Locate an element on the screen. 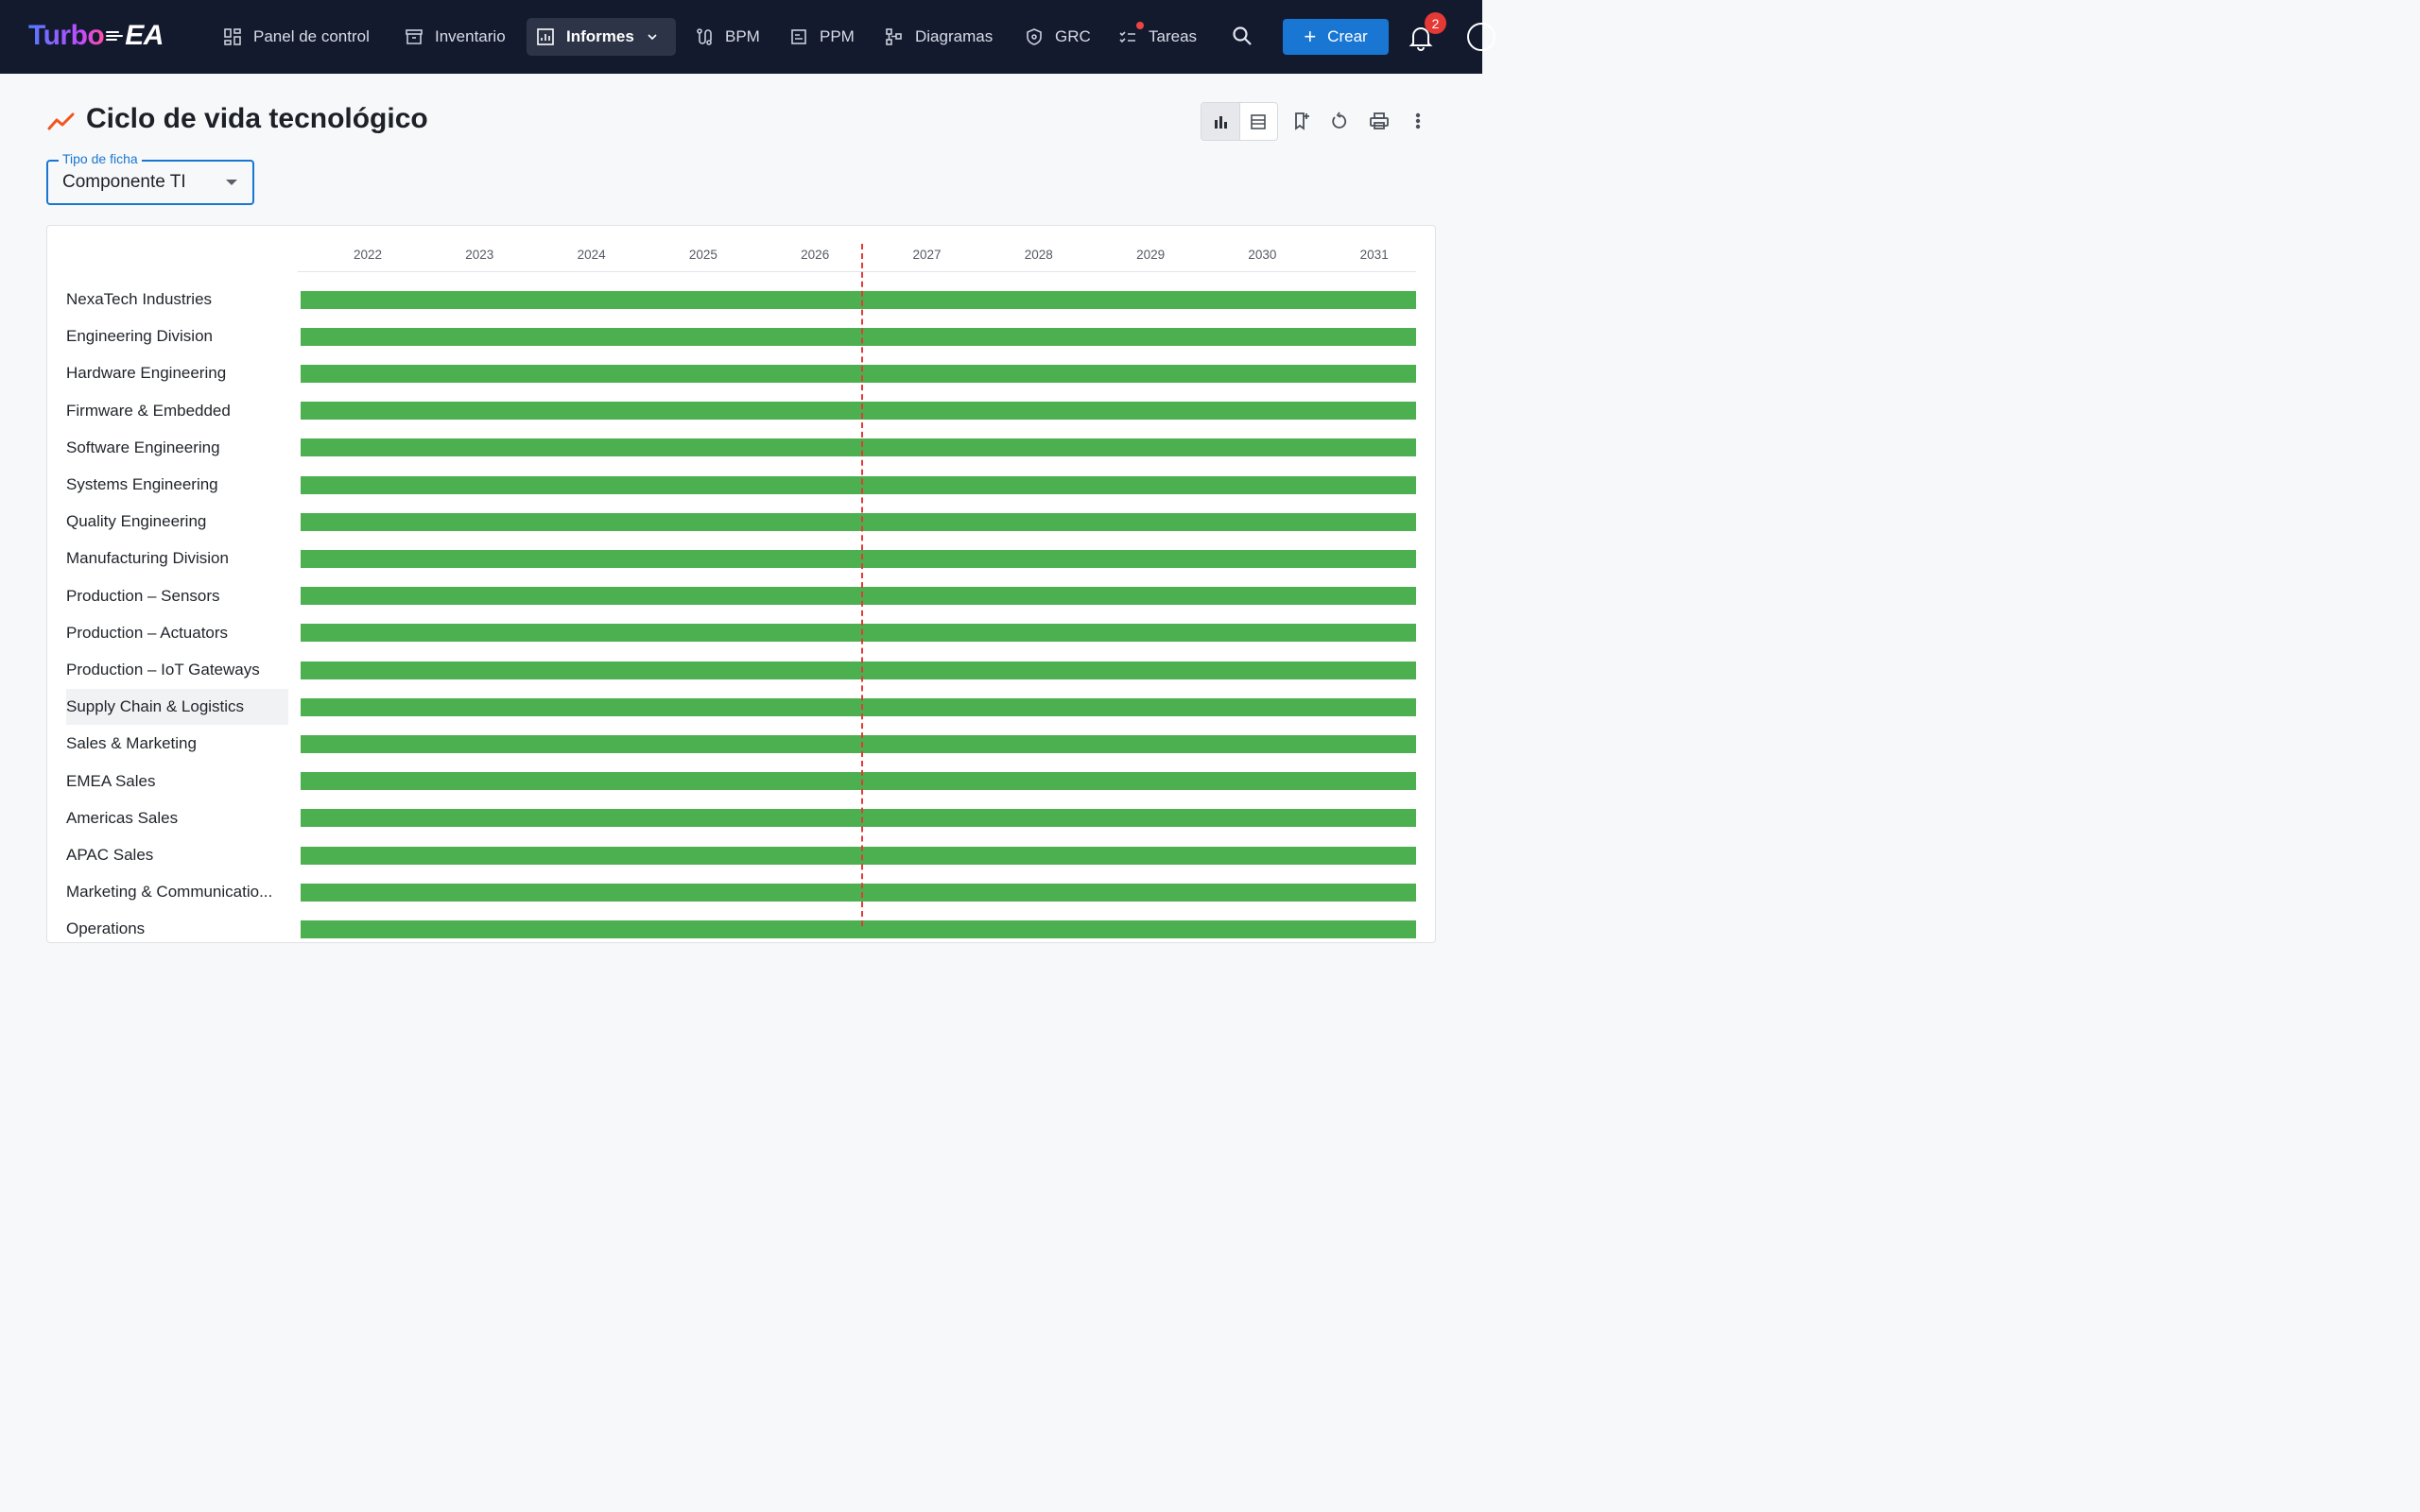 This screenshot has height=1512, width=2420. x-axis-year-label: 2024 is located at coordinates (591, 255).